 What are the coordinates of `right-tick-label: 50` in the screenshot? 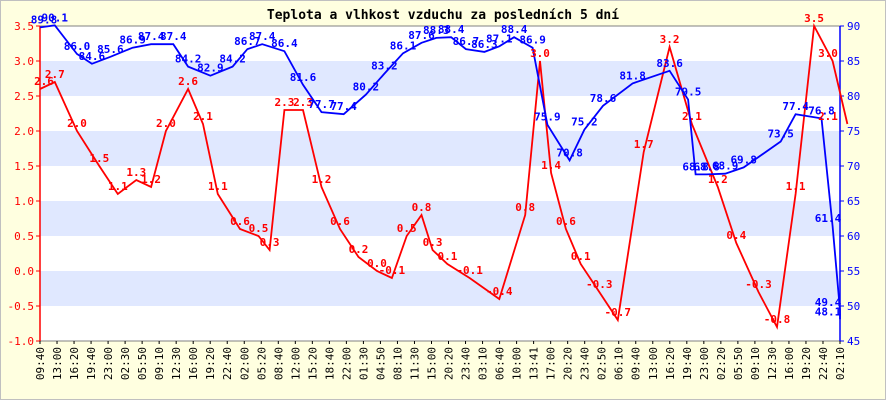 It's located at (853, 306).